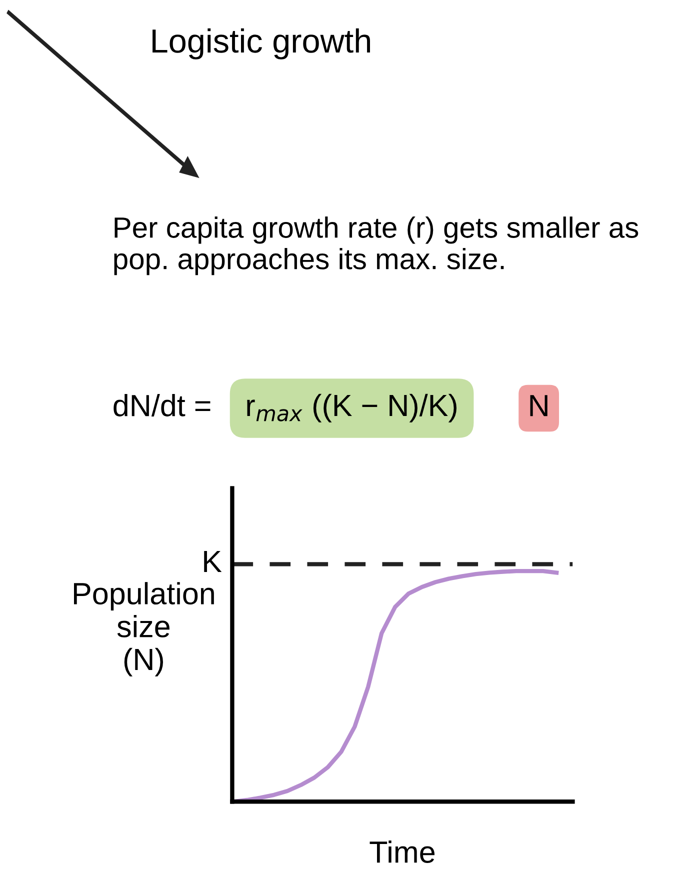 This screenshot has width=681, height=878. What do you see at coordinates (376, 246) in the screenshot?
I see `text: Per capita growth rate (r) gets smaller as pop. approaches its max. size.` at bounding box center [376, 246].